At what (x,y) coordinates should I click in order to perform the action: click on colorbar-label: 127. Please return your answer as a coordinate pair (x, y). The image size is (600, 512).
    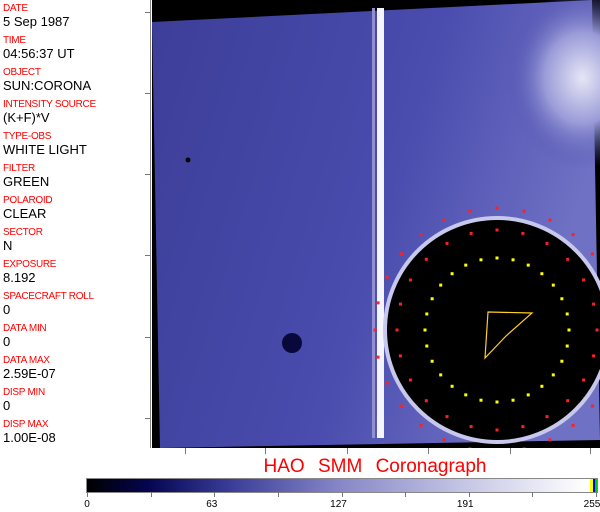
    Looking at the image, I should click on (338, 504).